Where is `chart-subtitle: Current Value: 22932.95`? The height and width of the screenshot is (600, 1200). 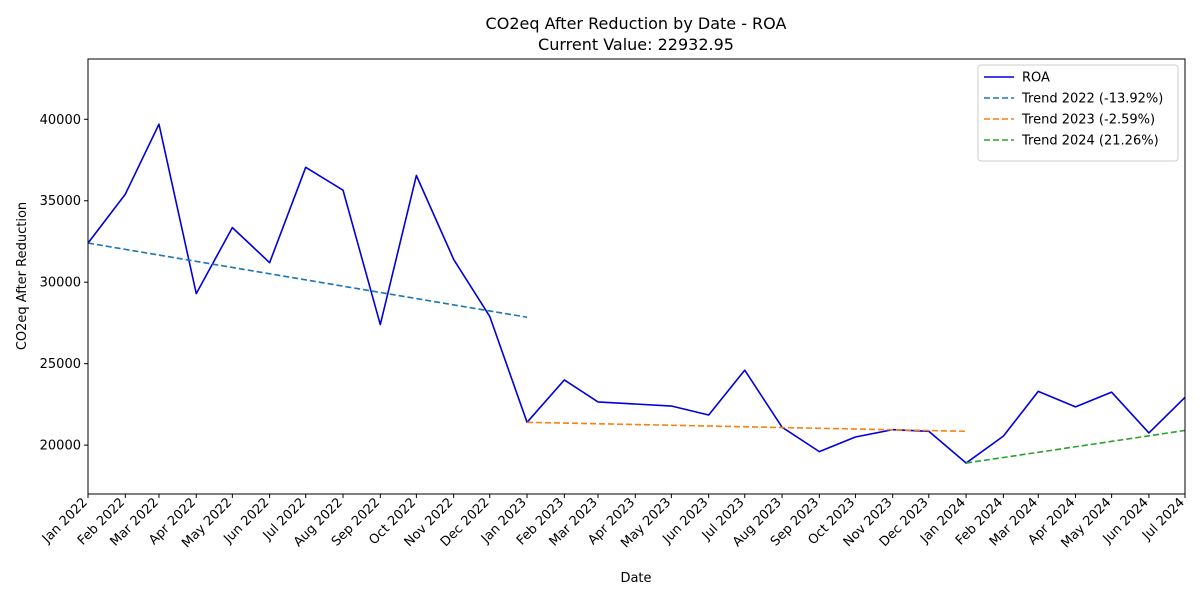
chart-subtitle: Current Value: 22932.95 is located at coordinates (636, 44).